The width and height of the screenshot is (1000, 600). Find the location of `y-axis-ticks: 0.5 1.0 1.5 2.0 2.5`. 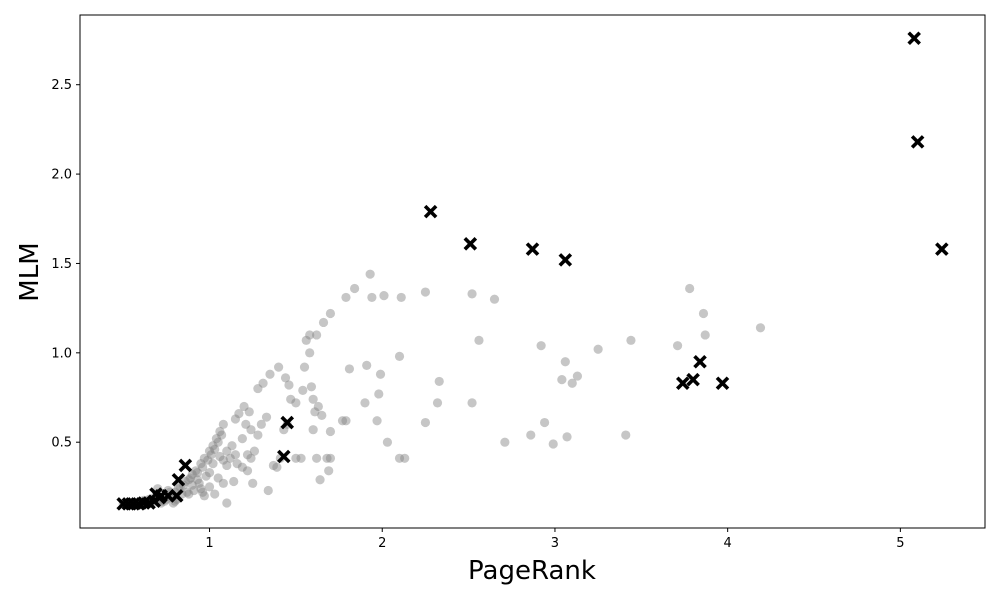

y-axis-ticks: 0.5 1.0 1.5 2.0 2.5 is located at coordinates (65, 264).